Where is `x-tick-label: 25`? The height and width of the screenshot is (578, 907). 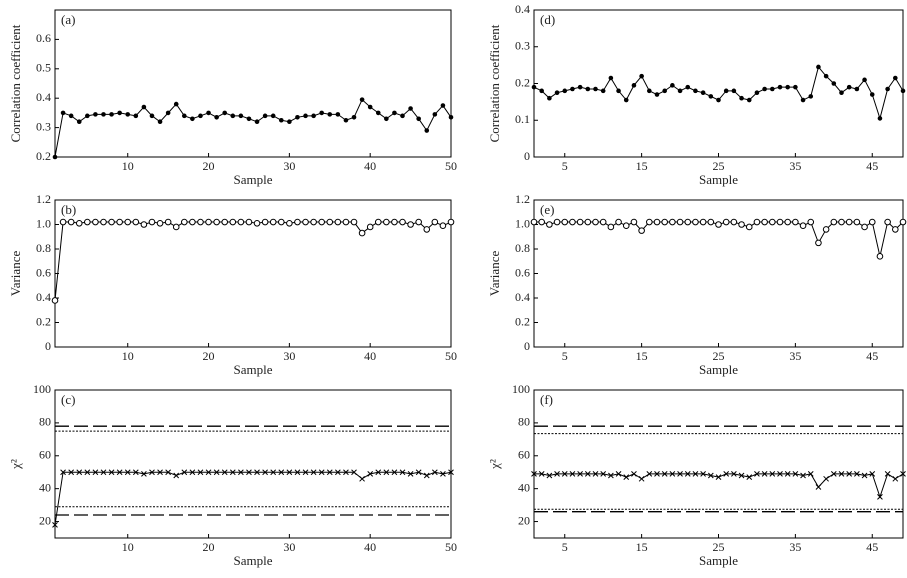
x-tick-label: 25 is located at coordinates (719, 166).